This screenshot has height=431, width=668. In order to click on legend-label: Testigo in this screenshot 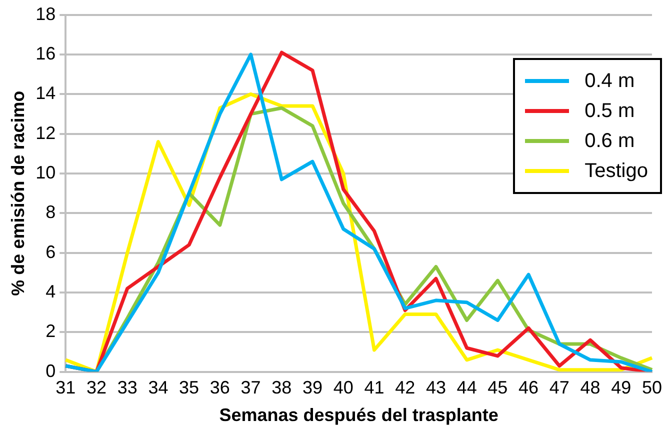, I will do `click(616, 171)`.